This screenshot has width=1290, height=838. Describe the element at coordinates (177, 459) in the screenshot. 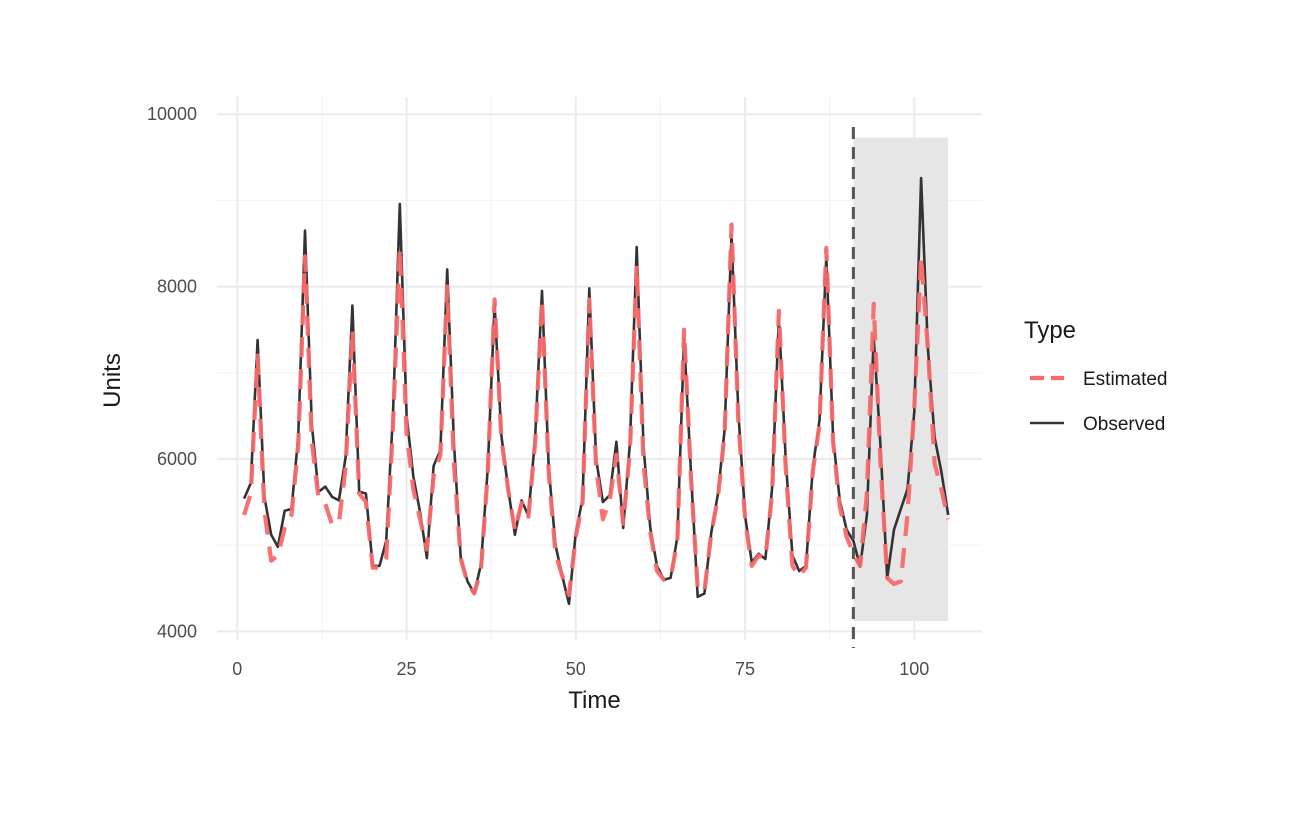

I see `y-tick-label: 6000` at that location.